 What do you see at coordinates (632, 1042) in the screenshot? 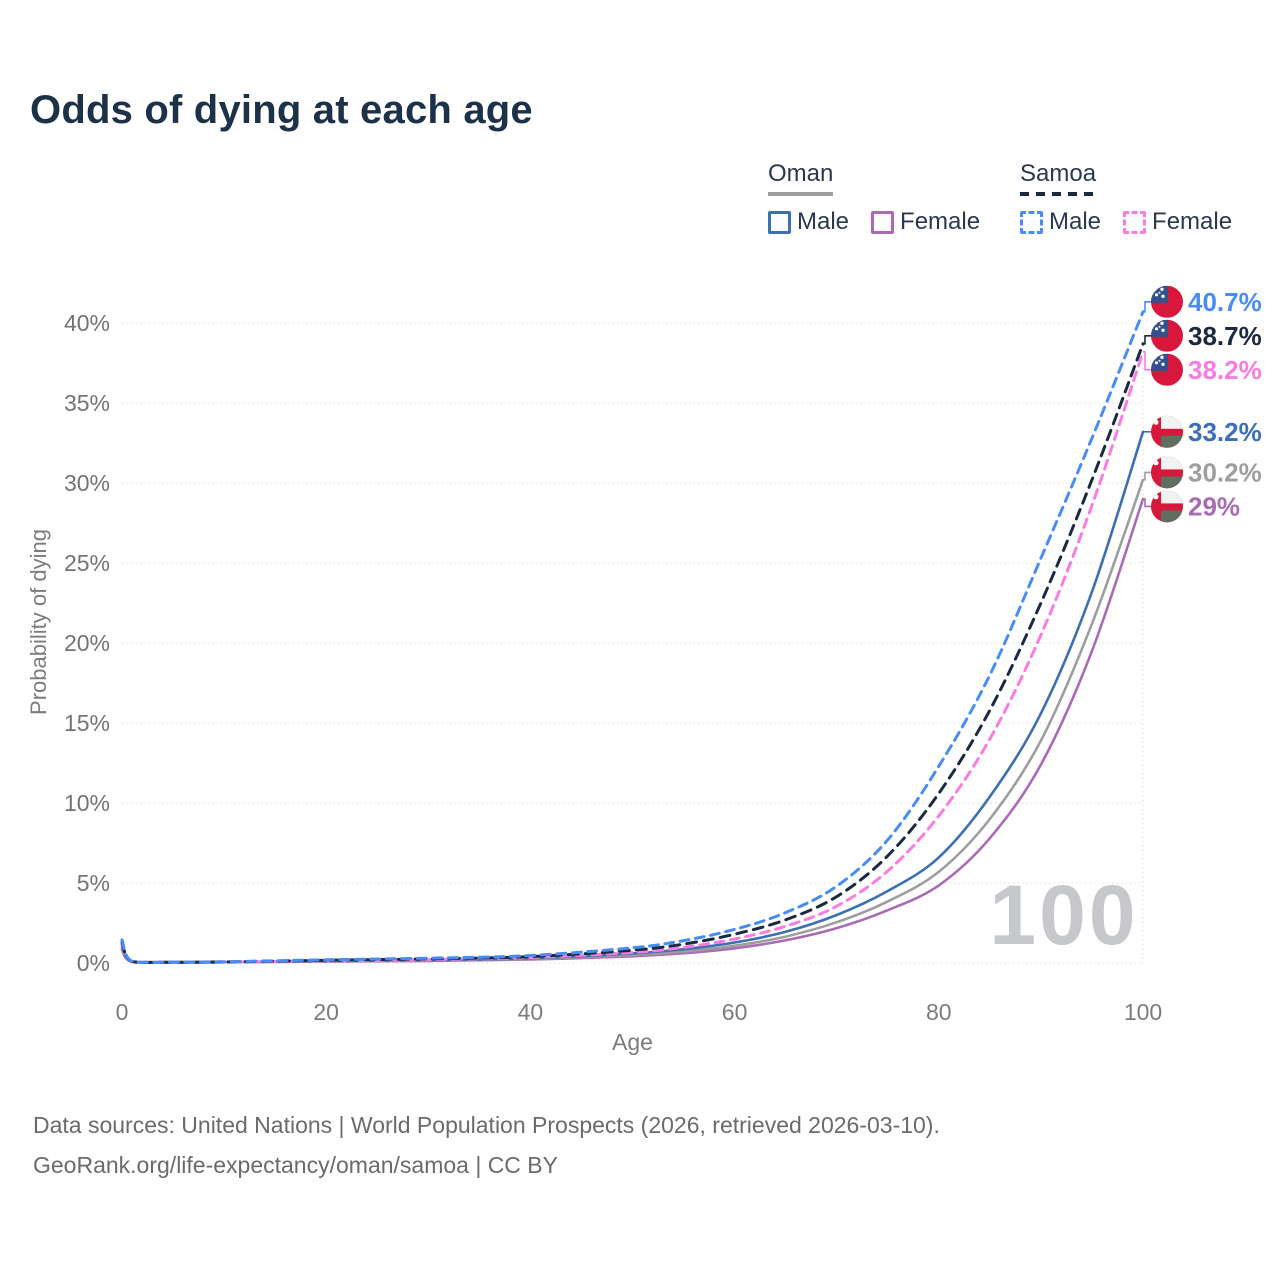
I see `x-axis-title: Age` at bounding box center [632, 1042].